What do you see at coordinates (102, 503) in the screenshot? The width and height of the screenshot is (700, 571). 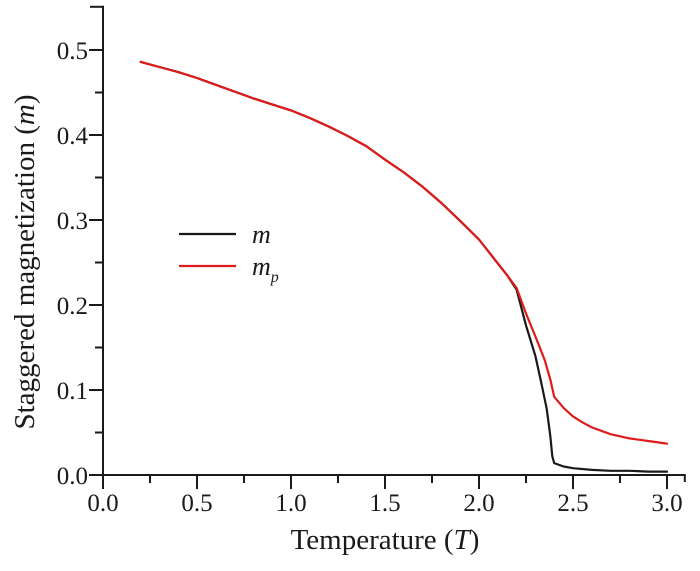 I see `x-tick-label: 0.0` at bounding box center [102, 503].